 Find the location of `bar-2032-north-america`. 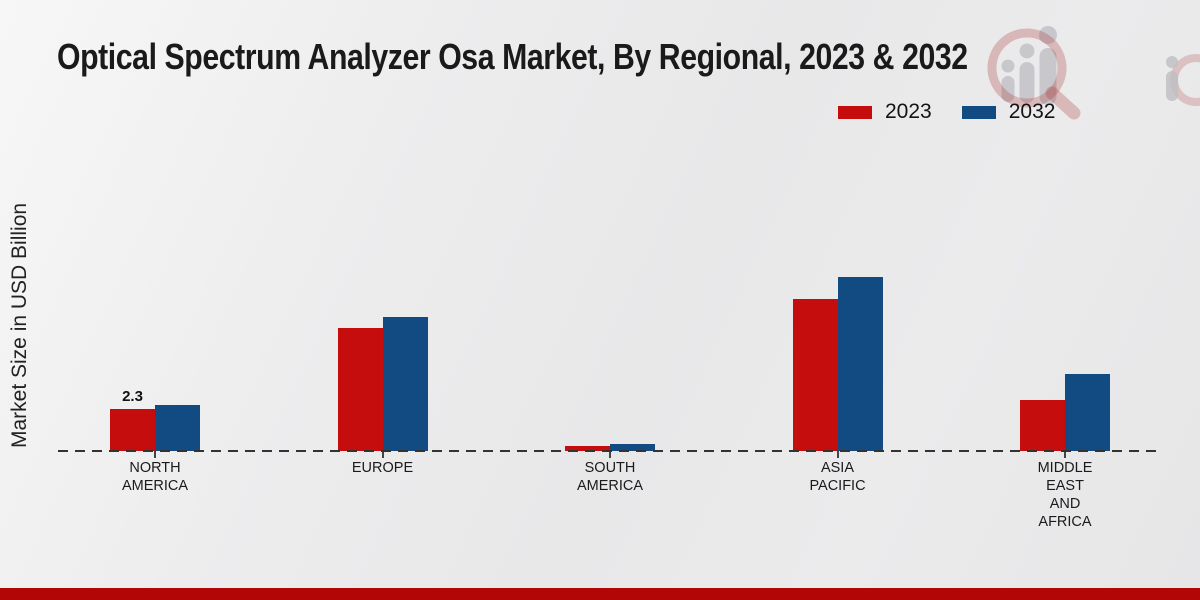

bar-2032-north-america is located at coordinates (177, 428).